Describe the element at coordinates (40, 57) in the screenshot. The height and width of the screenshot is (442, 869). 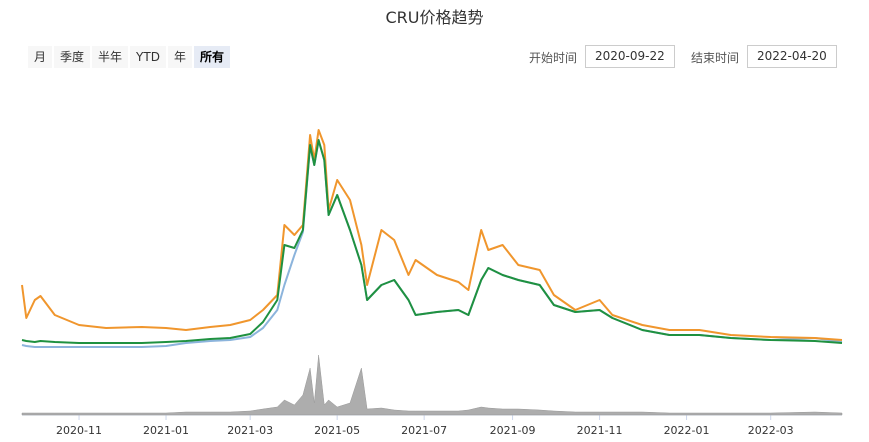
I see `range-button: 月` at that location.